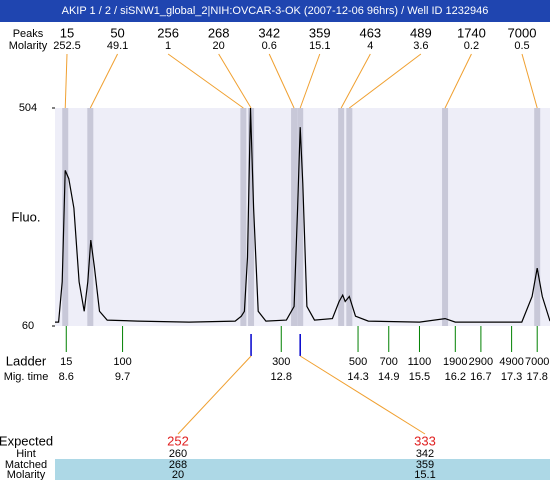 This screenshot has height=480, width=550. Describe the element at coordinates (168, 32) in the screenshot. I see `peak-size: 256` at that location.